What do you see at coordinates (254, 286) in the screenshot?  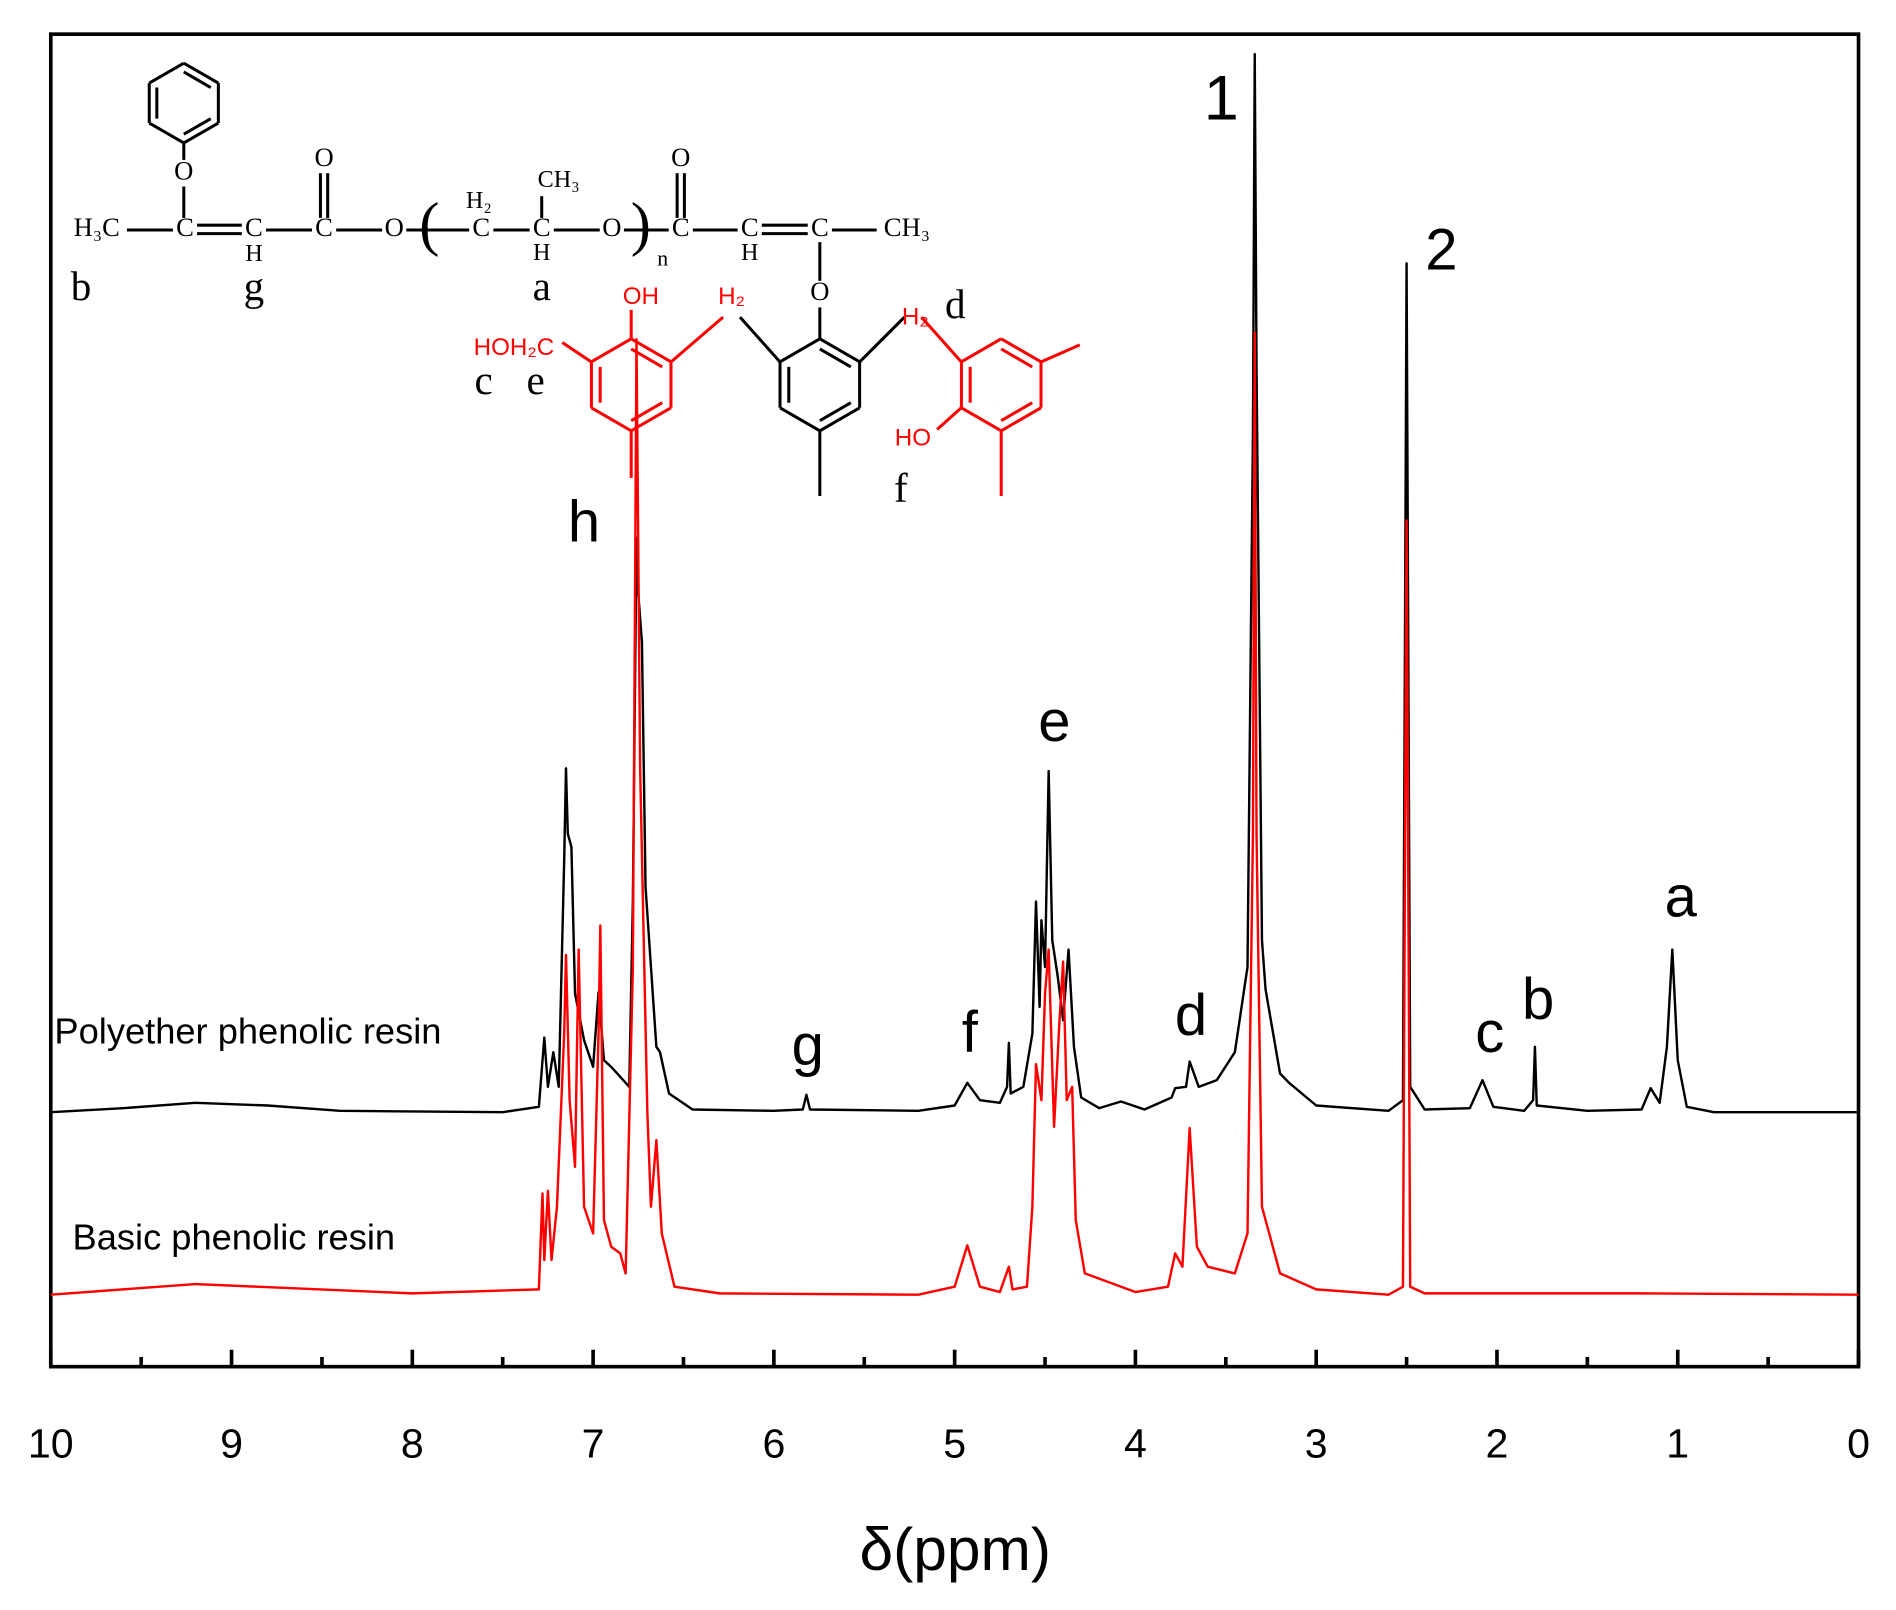 I see `structure-letter: g` at bounding box center [254, 286].